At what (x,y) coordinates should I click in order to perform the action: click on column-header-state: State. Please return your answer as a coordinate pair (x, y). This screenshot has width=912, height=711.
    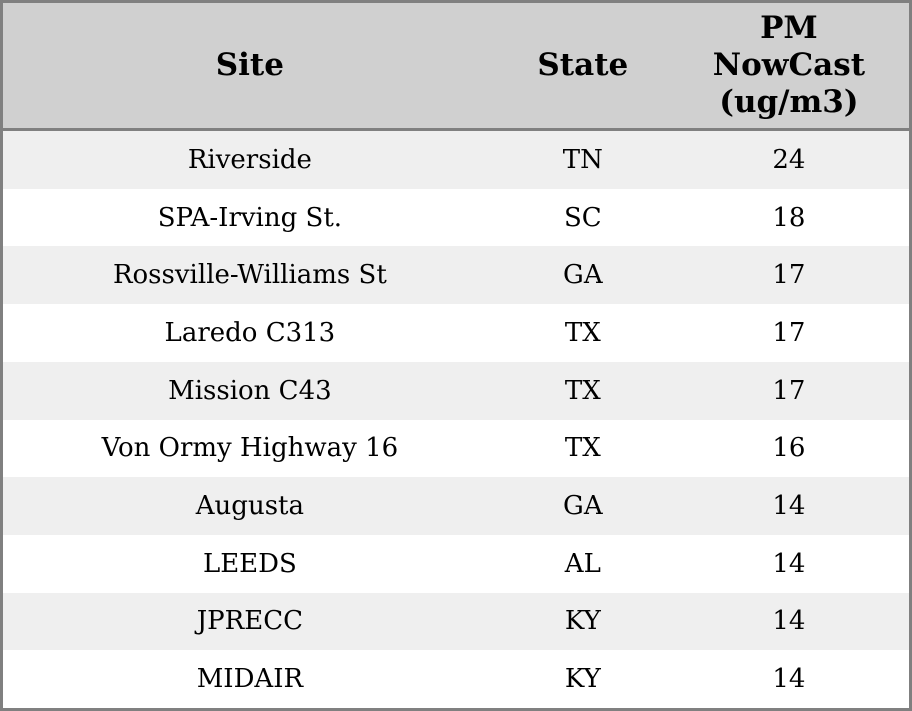
    Looking at the image, I should click on (583, 65).